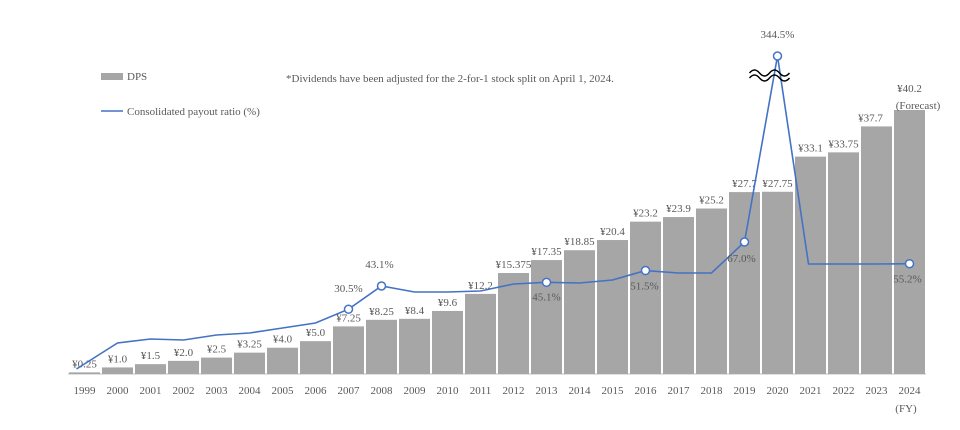 This screenshot has height=430, width=960. What do you see at coordinates (180, 94) in the screenshot?
I see `legend: DPS Consolidated payout ratio (%)` at bounding box center [180, 94].